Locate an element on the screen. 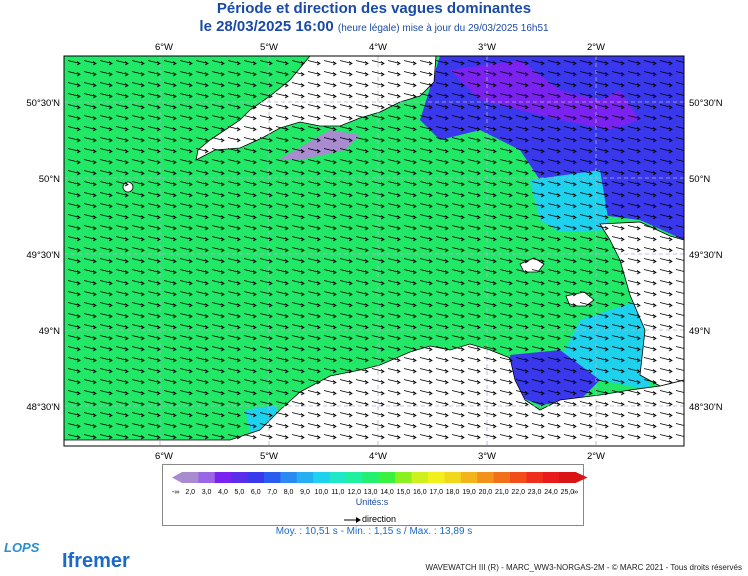  legend-value: 5,0 is located at coordinates (240, 492).